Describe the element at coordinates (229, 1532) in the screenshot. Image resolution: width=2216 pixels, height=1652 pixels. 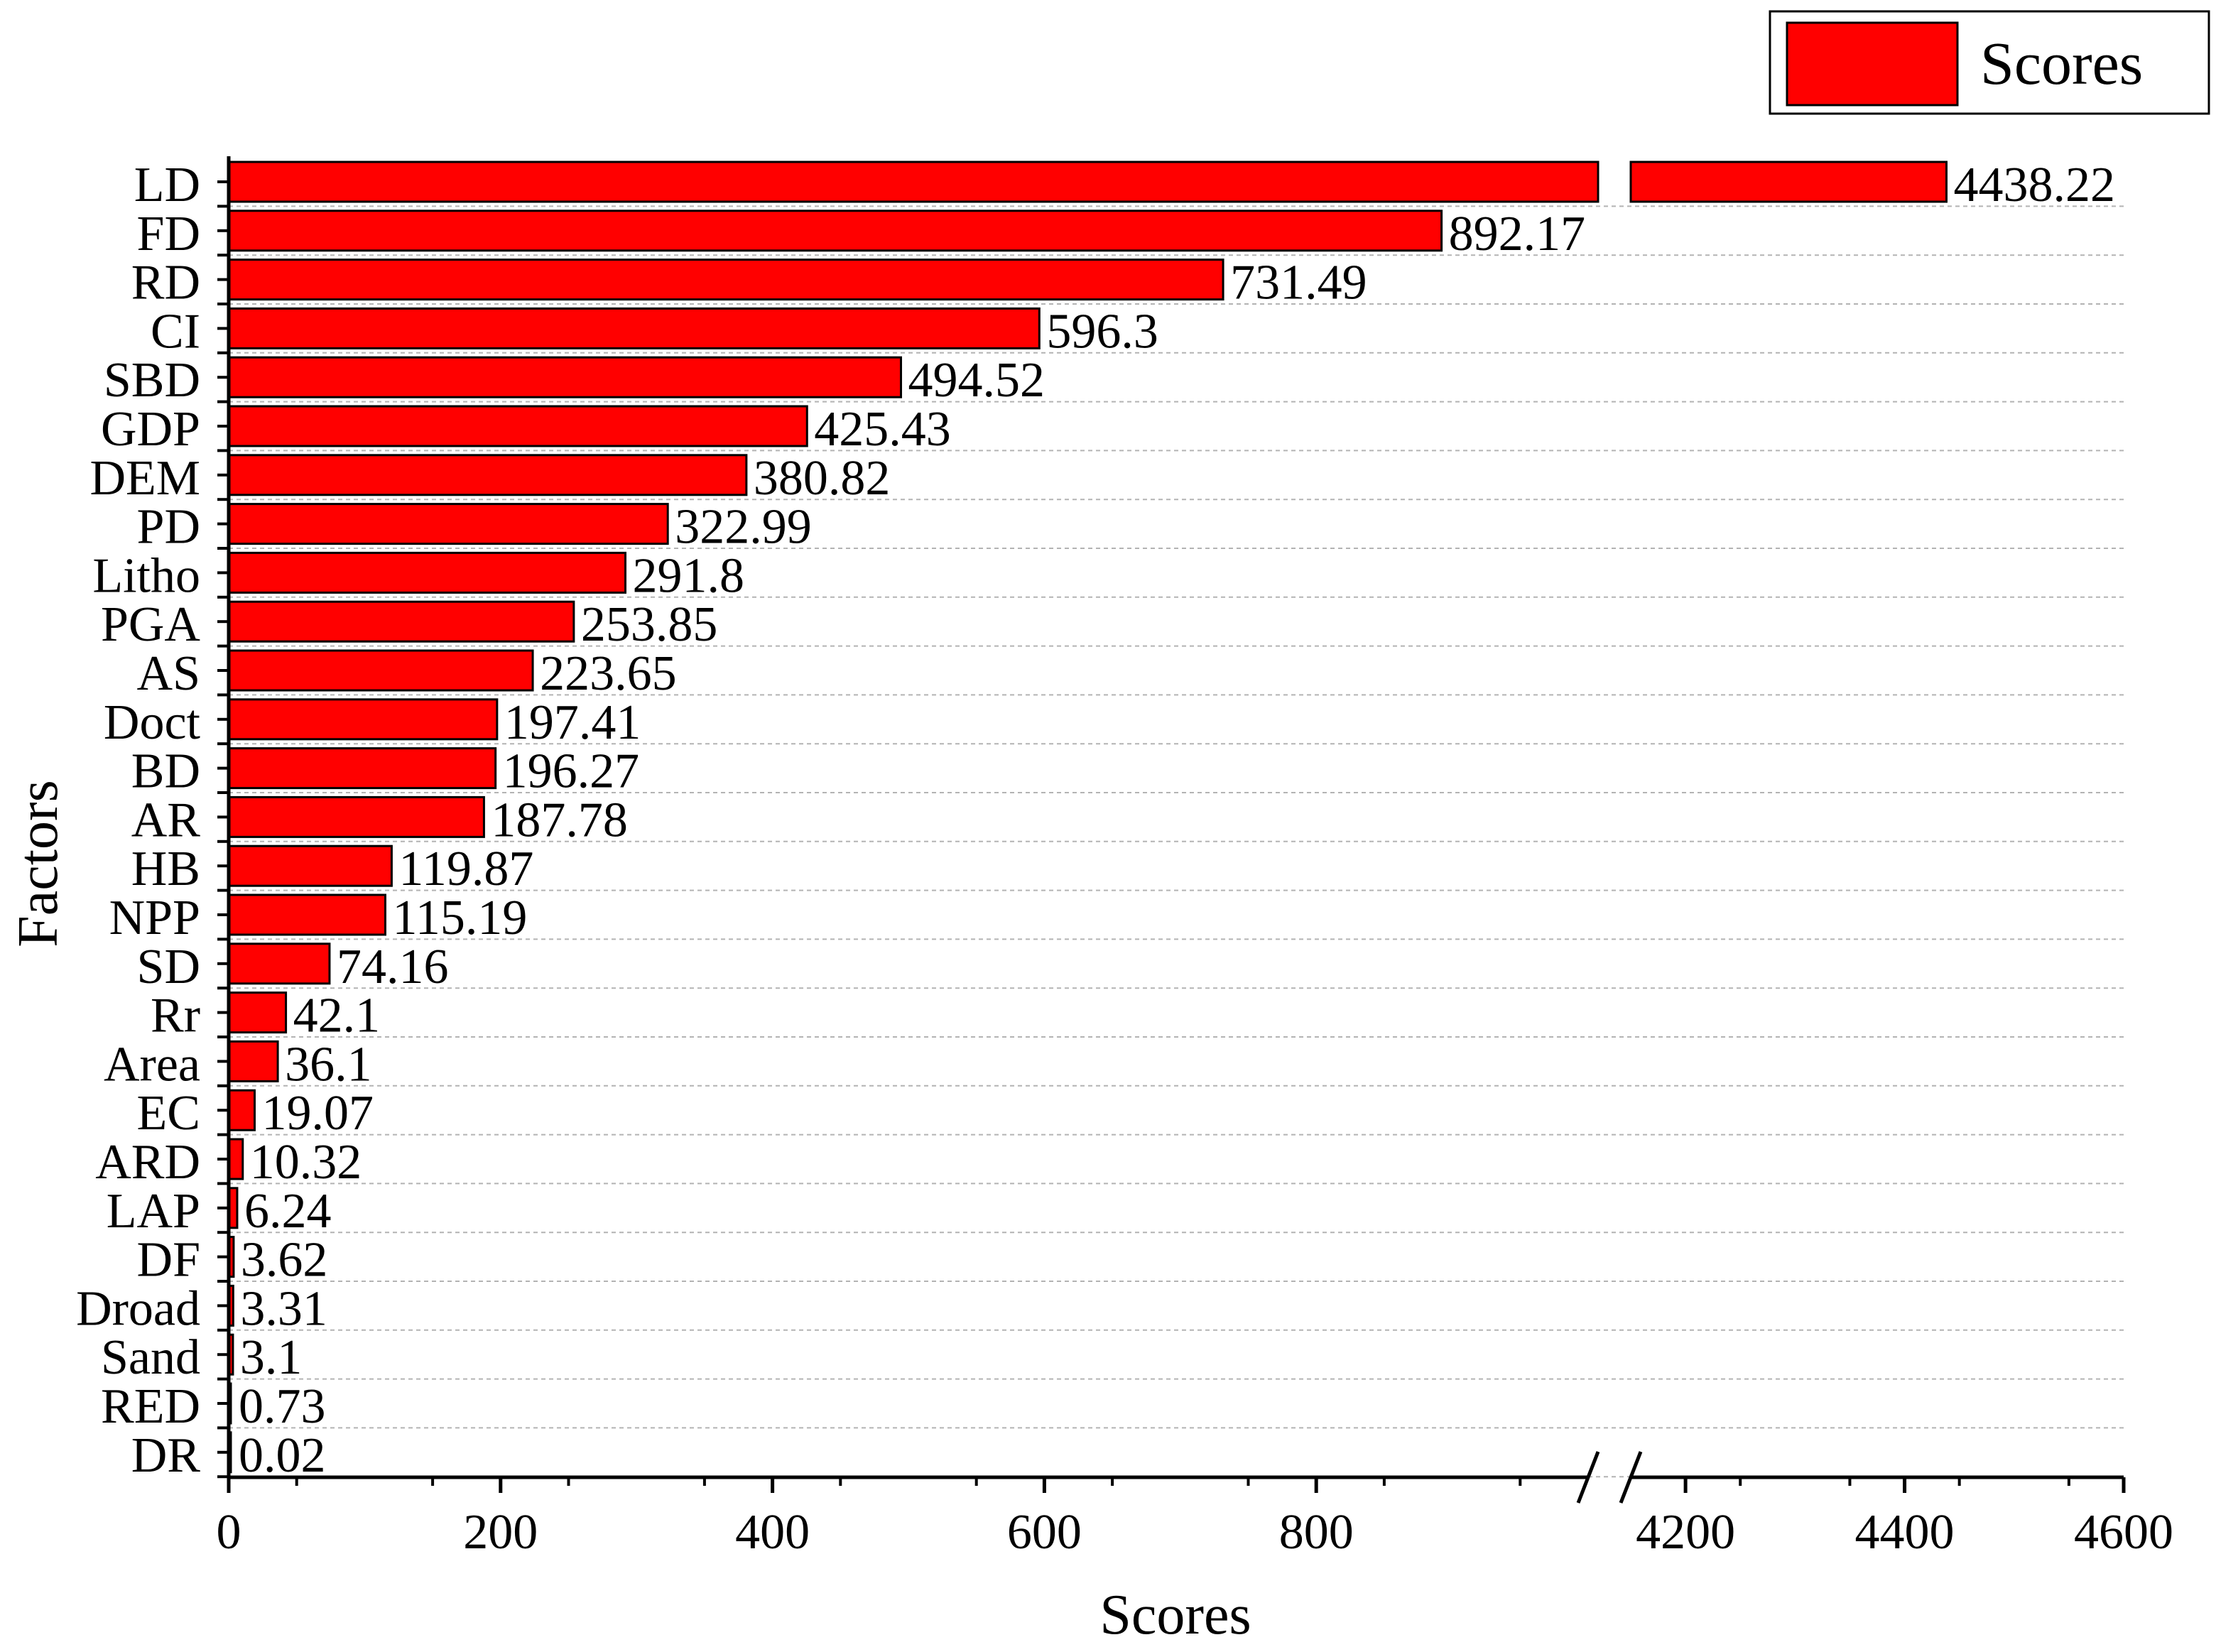
I see `x-tick-label: 0` at that location.